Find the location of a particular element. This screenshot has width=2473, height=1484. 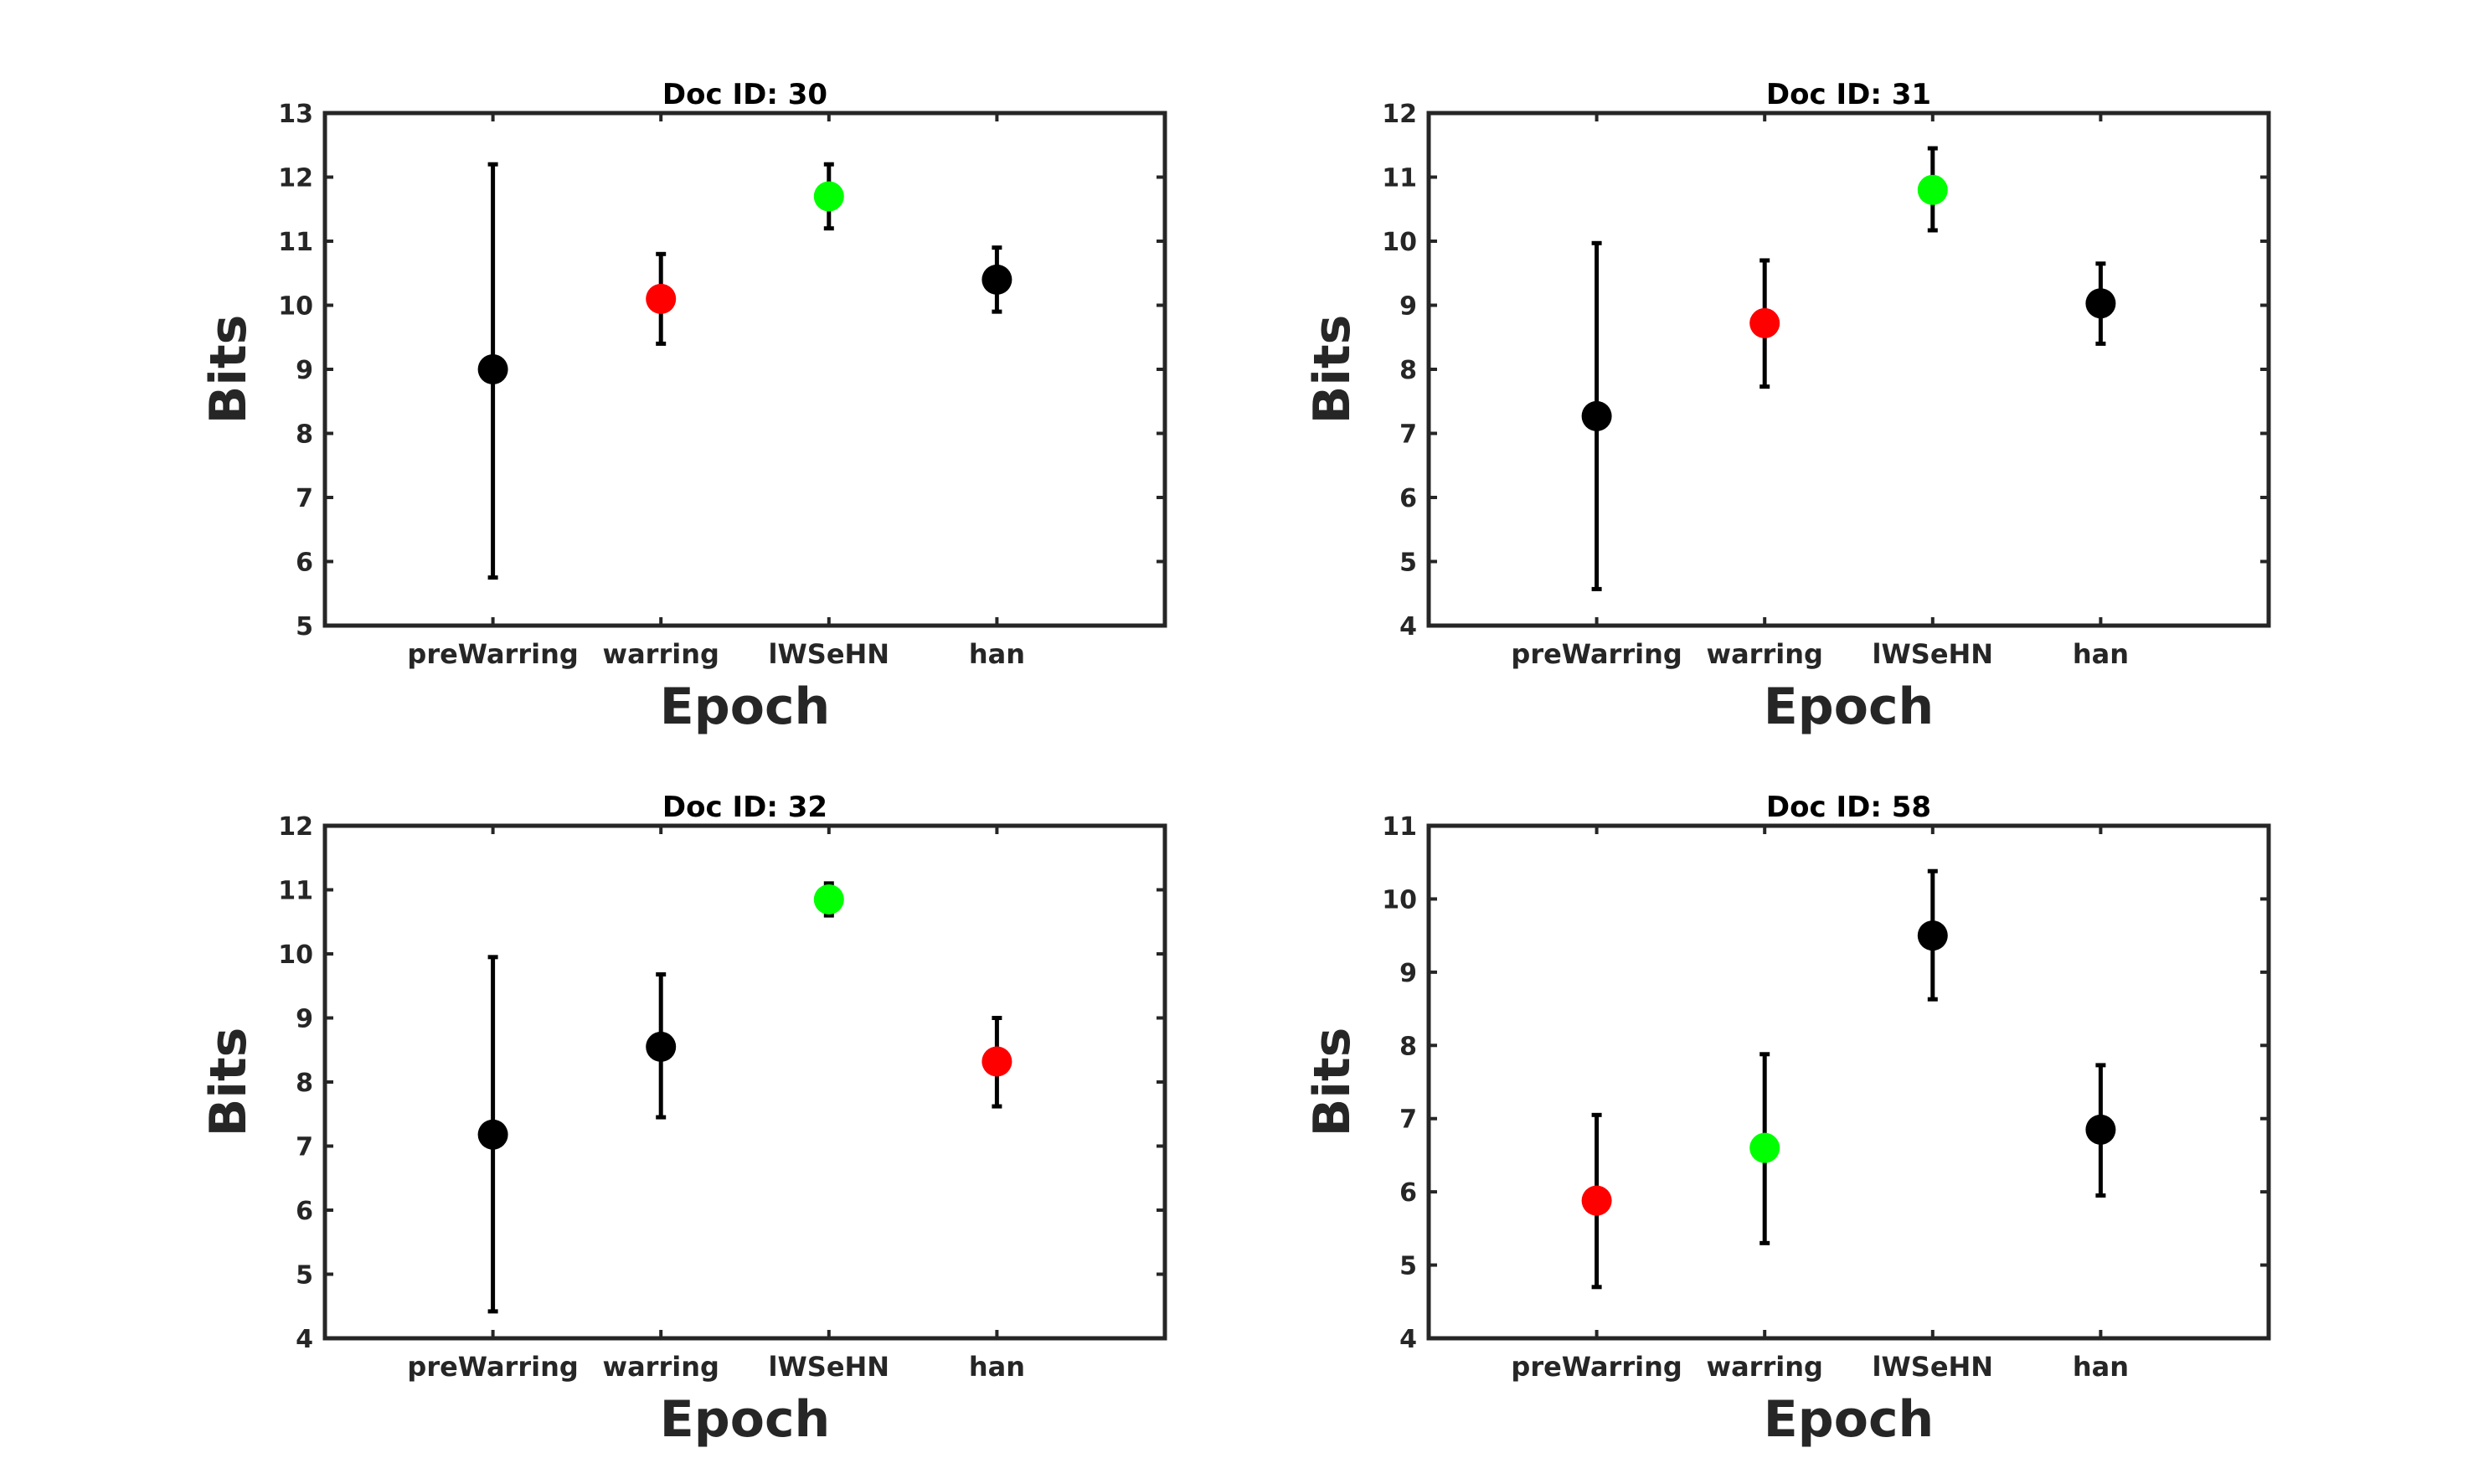

chart-title: Doc ID: 58 is located at coordinates (1848, 807).